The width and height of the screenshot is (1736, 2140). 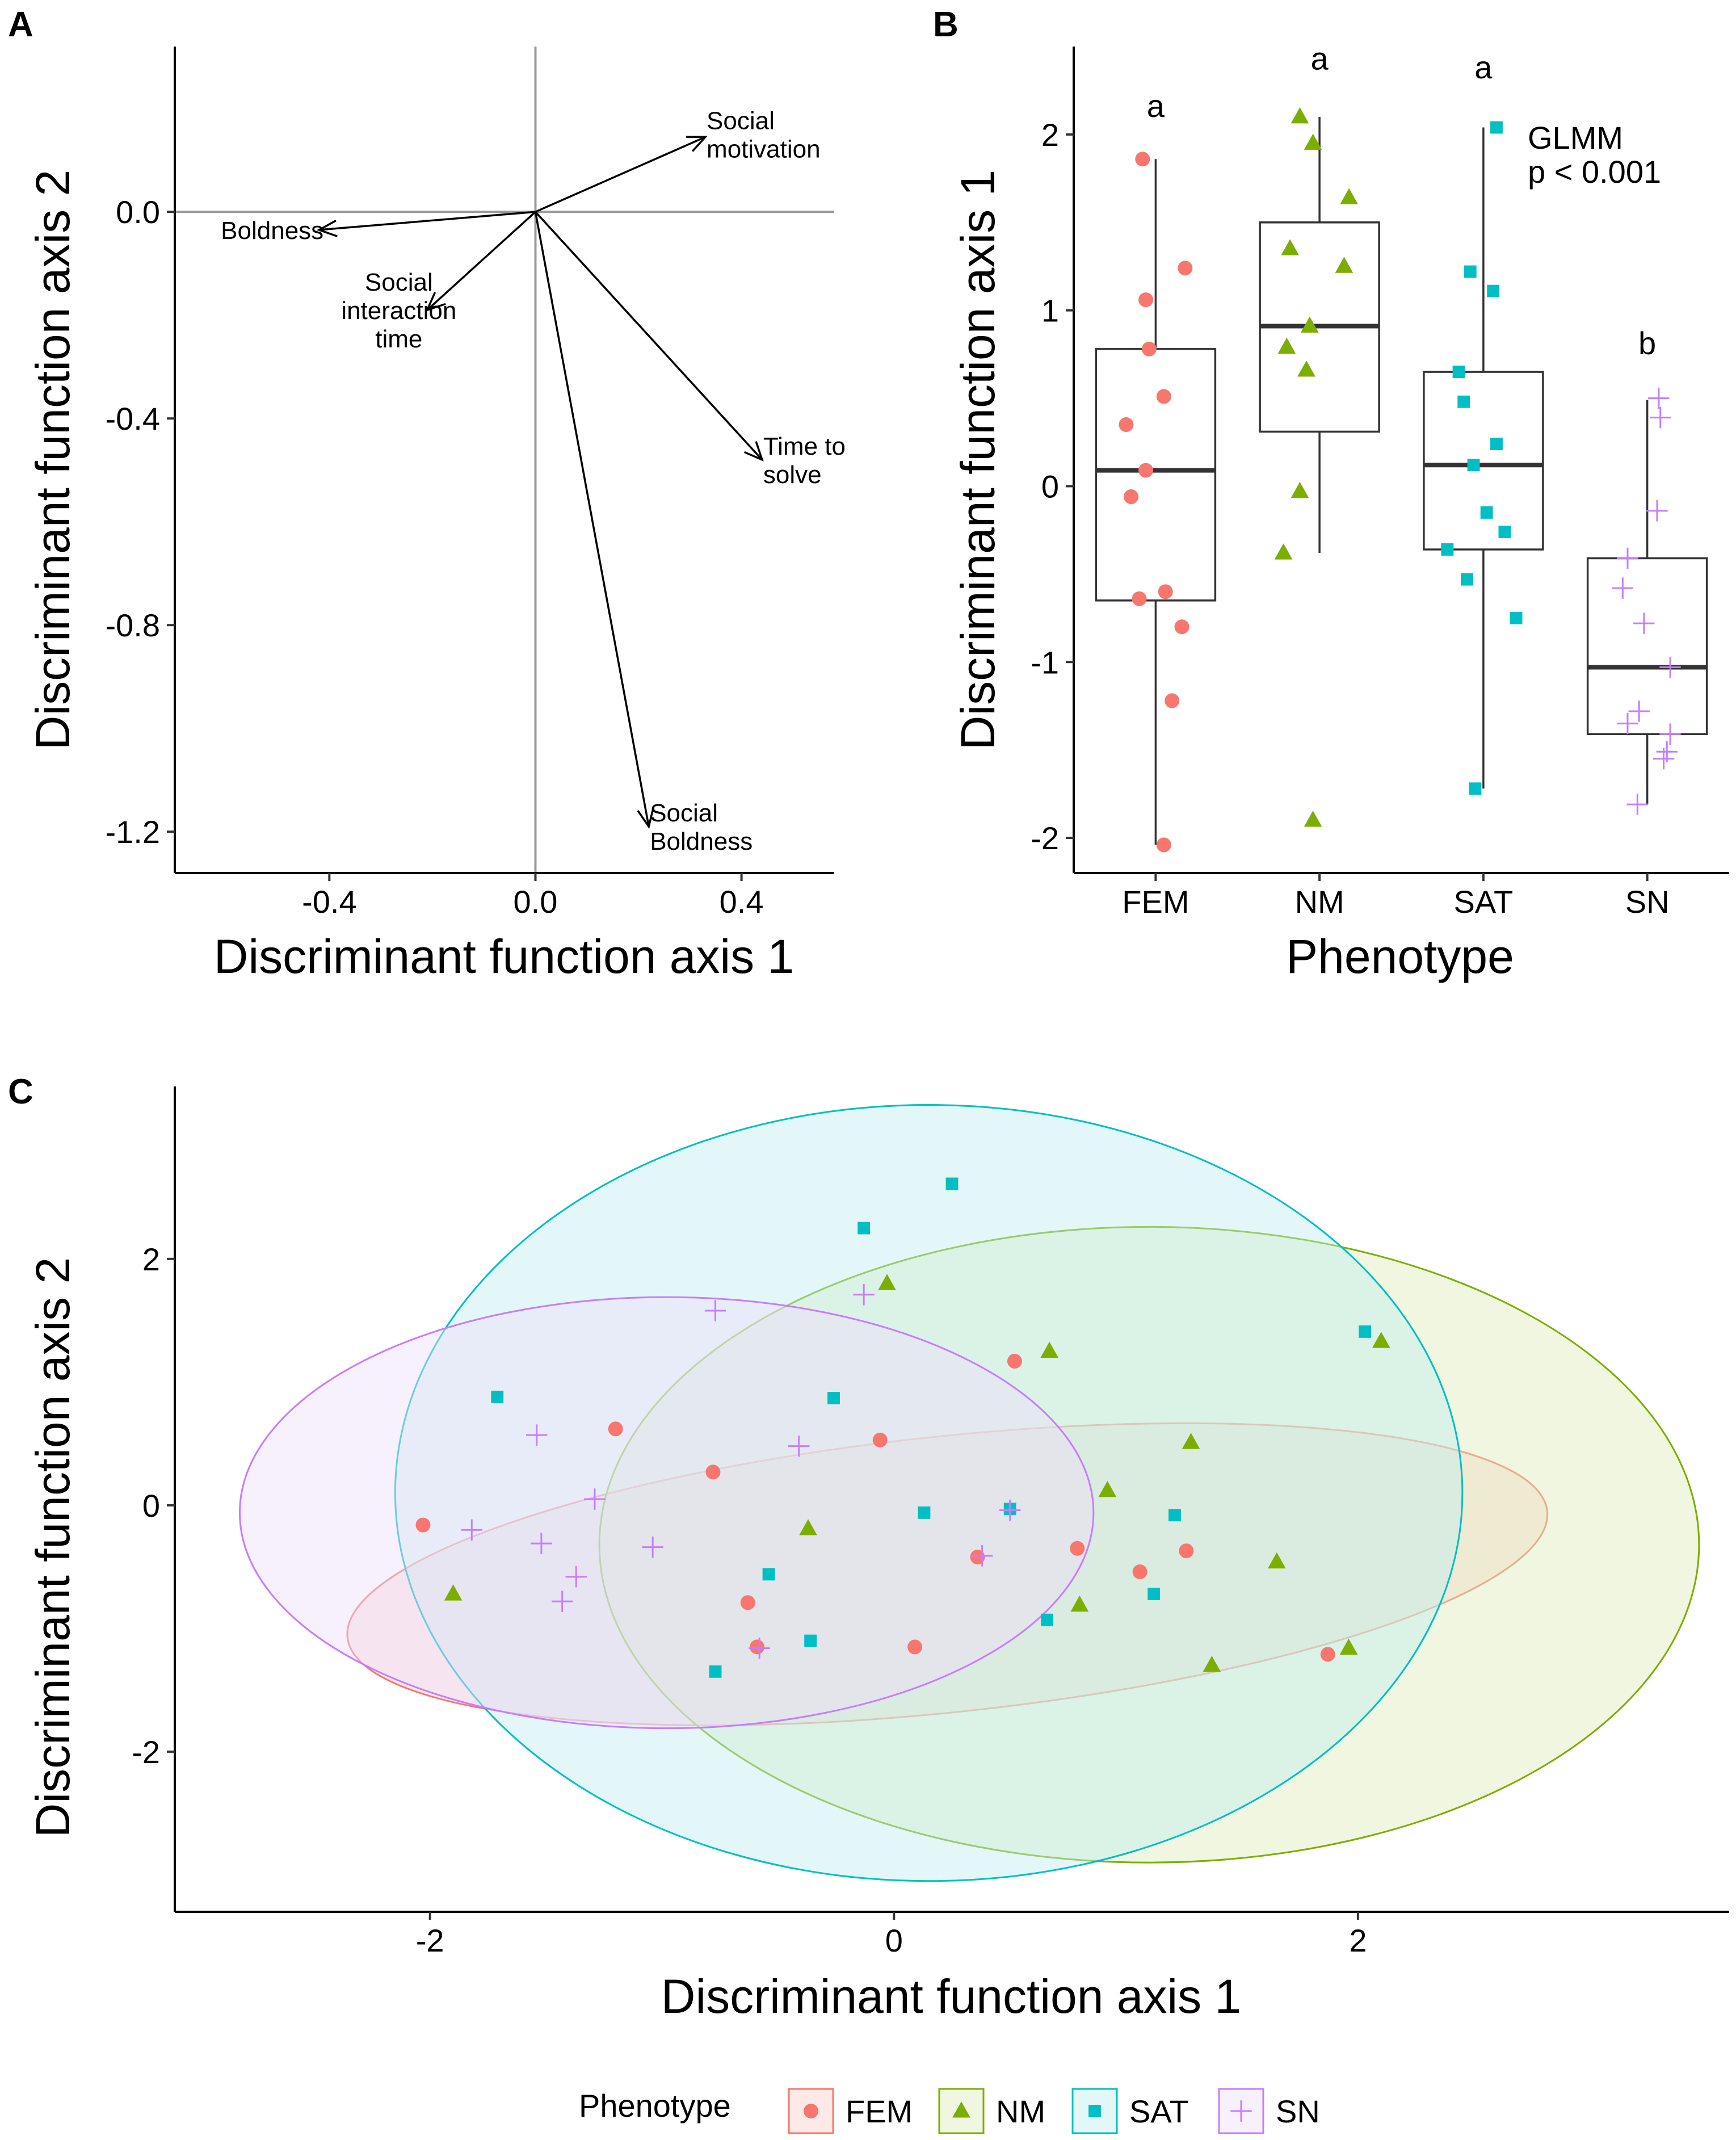 I want to click on arrow-label-boldness-0: Boldness, so click(x=272, y=231).